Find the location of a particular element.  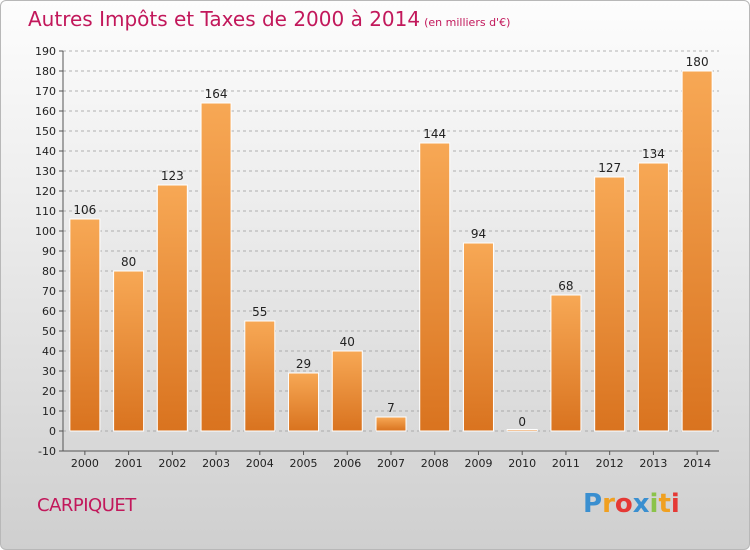

bar-2000 is located at coordinates (85, 325).